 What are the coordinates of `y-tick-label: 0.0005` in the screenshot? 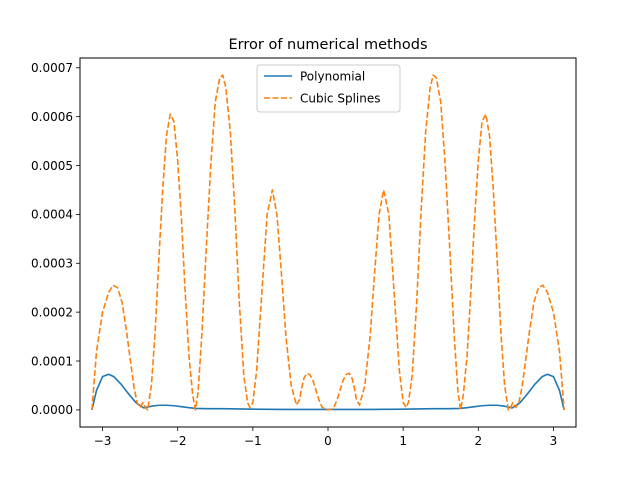 It's located at (52, 166).